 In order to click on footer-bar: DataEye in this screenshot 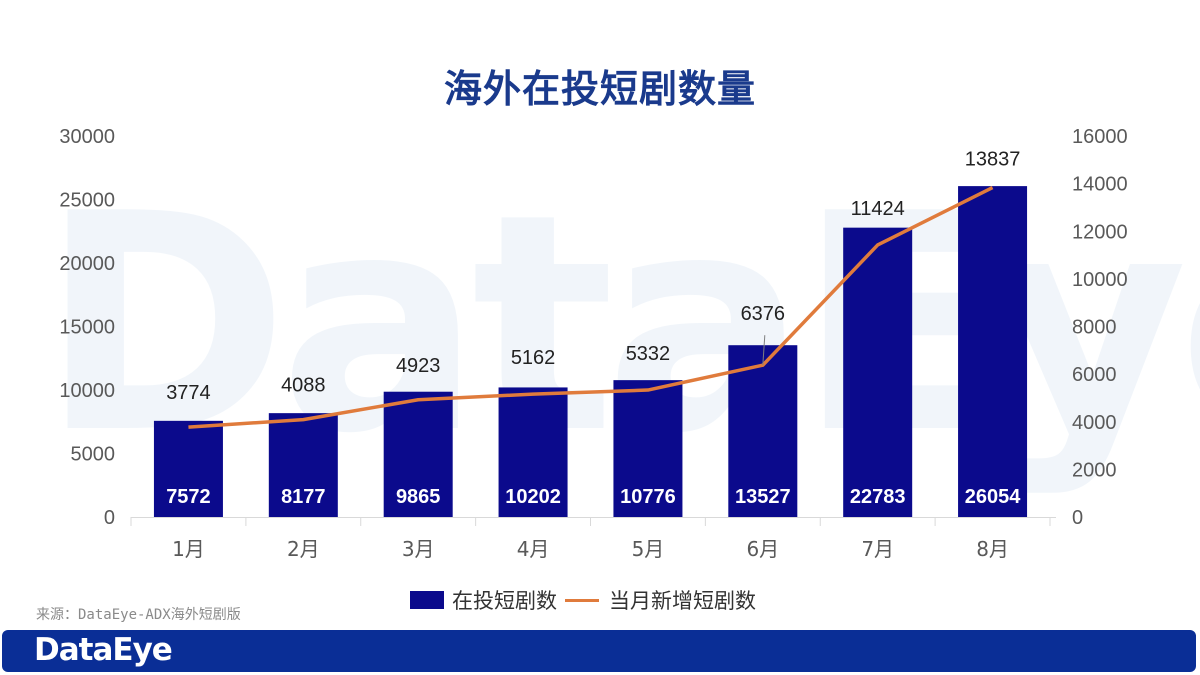, I will do `click(599, 651)`.